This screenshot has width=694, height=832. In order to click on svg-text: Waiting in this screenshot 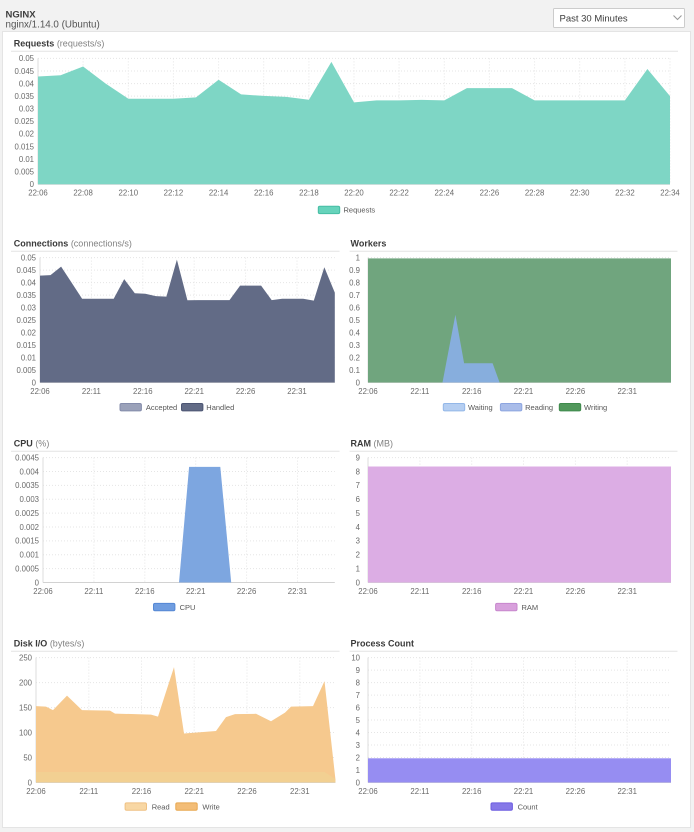, I will do `click(480, 407)`.